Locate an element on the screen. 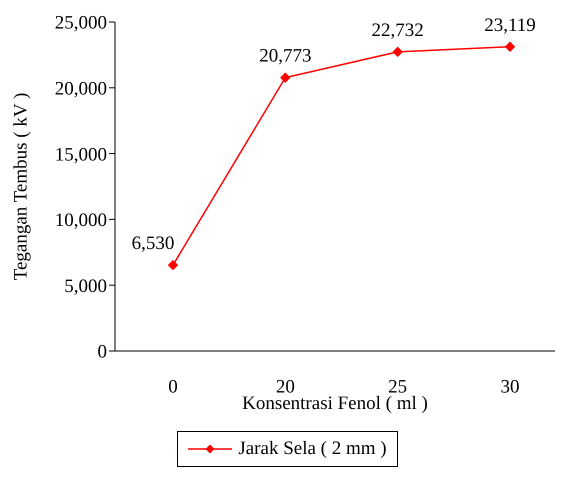  y-tick-label: 20,000 is located at coordinates (80, 89).